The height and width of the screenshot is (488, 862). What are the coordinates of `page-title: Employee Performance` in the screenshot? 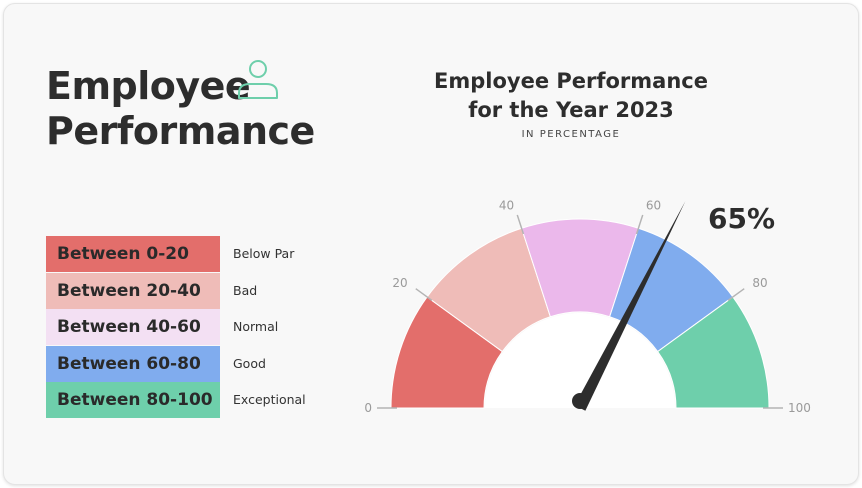 It's located at (180, 109).